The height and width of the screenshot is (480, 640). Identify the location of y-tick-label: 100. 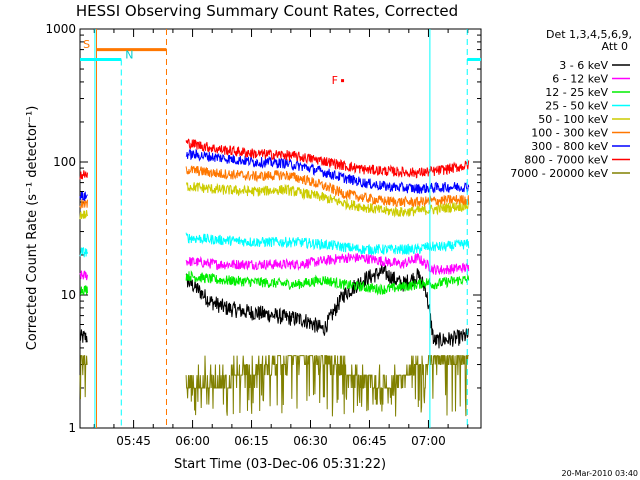
(64, 162).